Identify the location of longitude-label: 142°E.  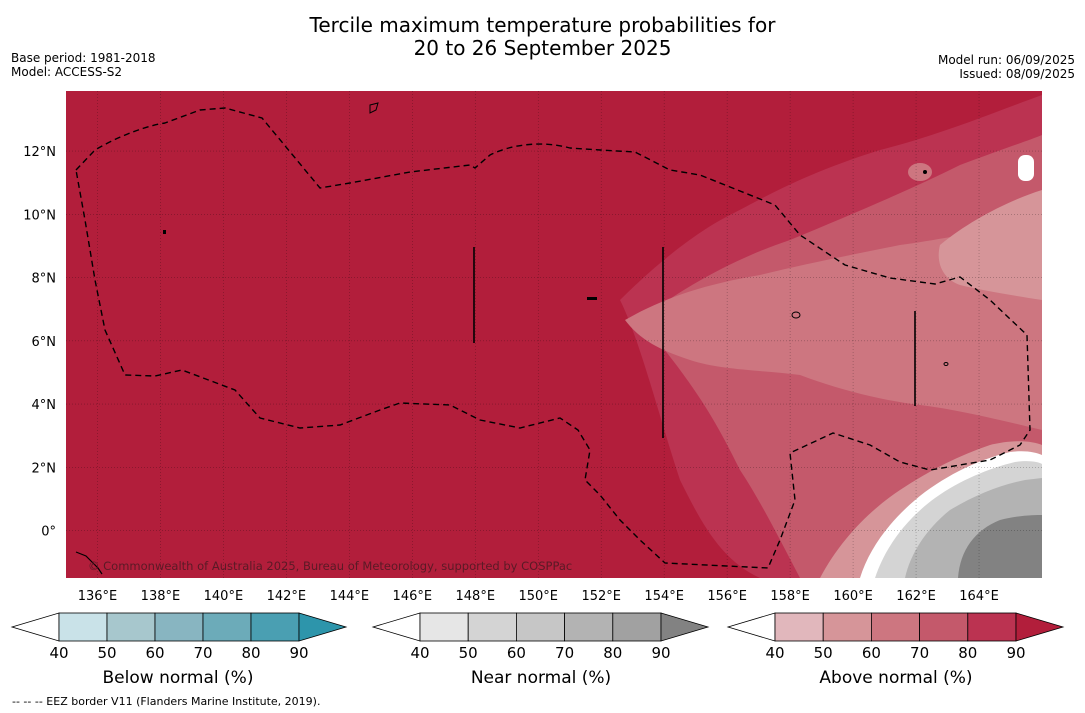
(287, 596).